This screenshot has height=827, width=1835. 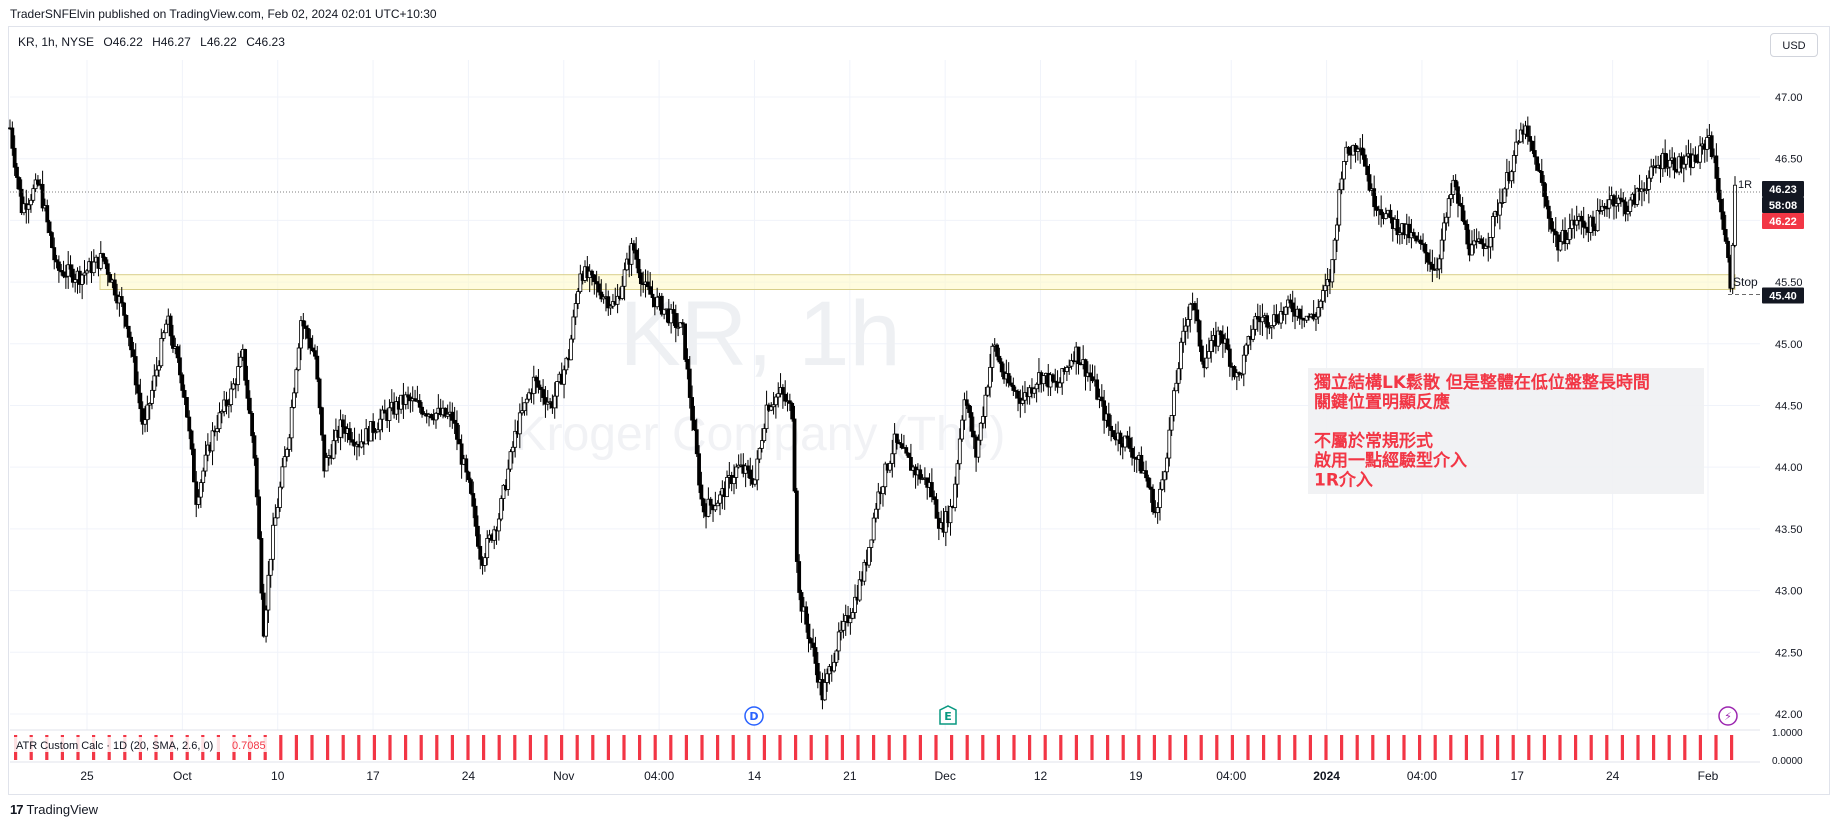 What do you see at coordinates (171, 42) in the screenshot?
I see `legend-high: H46.27` at bounding box center [171, 42].